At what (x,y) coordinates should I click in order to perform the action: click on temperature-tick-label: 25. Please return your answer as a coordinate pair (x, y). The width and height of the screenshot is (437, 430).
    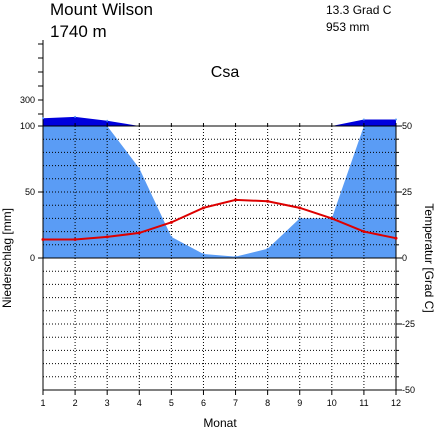
    Looking at the image, I should click on (407, 192).